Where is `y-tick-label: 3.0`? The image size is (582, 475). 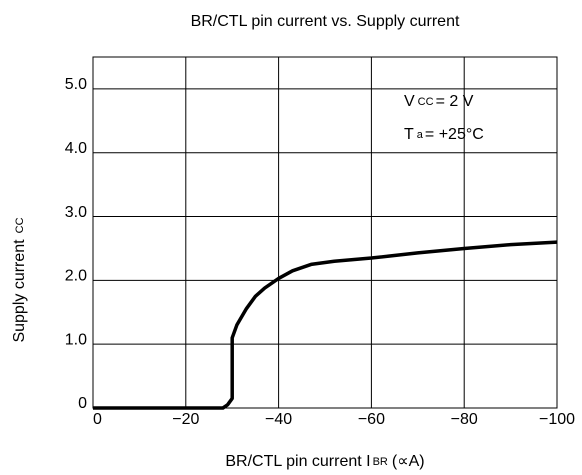
y-tick-label: 3.0 is located at coordinates (76, 212).